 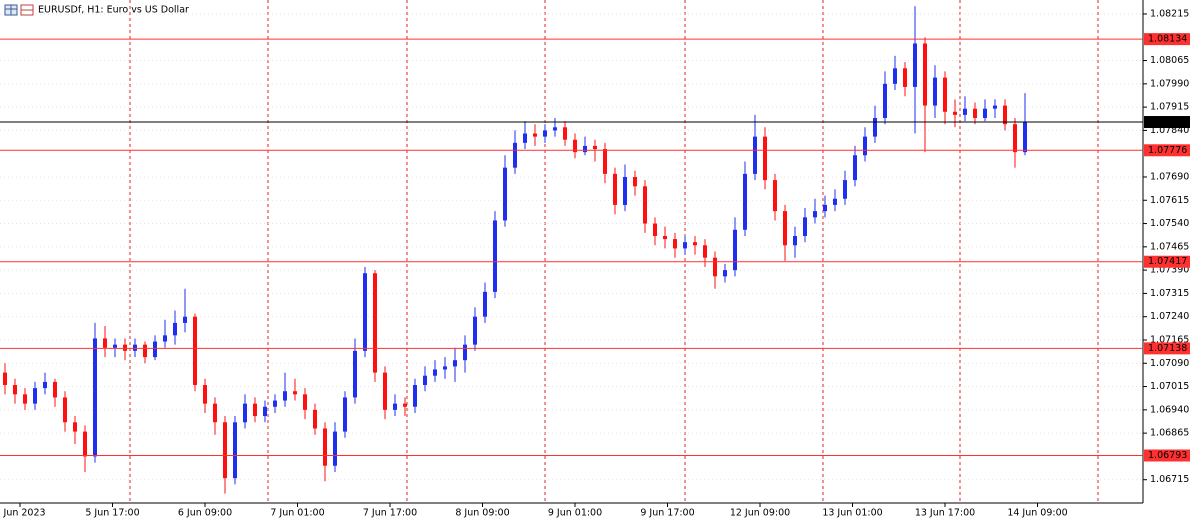 What do you see at coordinates (112, 513) in the screenshot?
I see `x-tick-label: 5 Jun 17:00` at bounding box center [112, 513].